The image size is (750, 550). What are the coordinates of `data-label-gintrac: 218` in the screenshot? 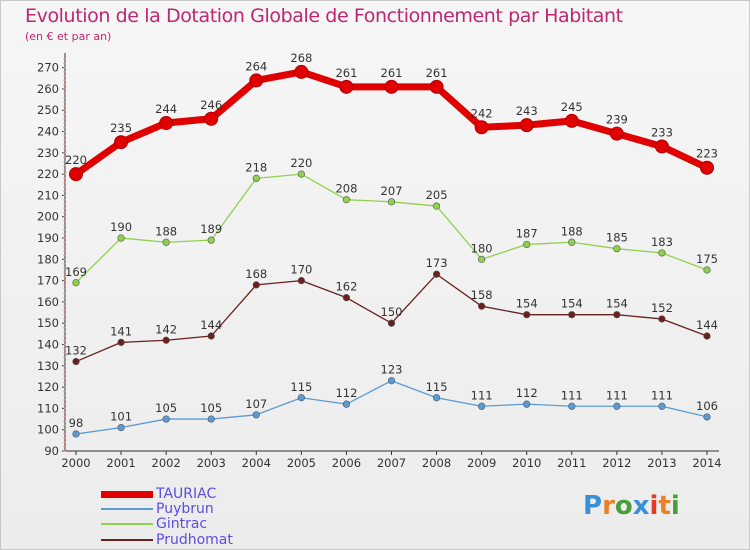 It's located at (256, 167).